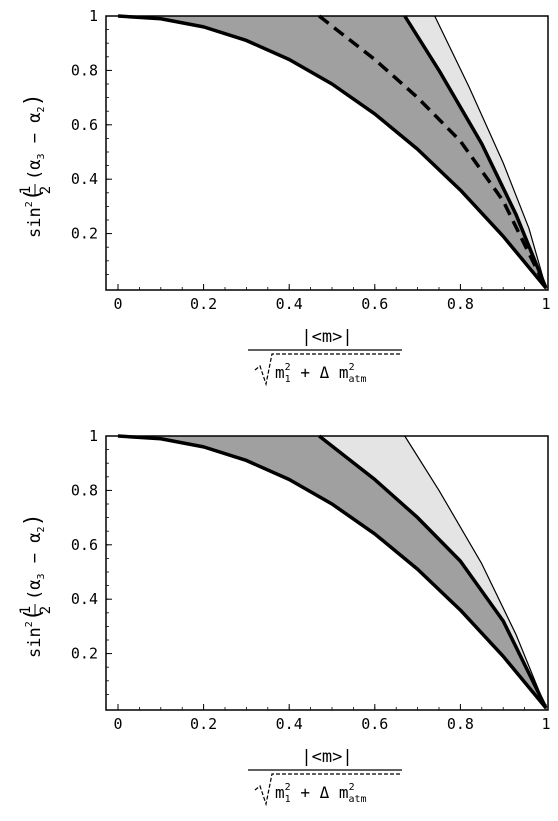  I want to click on light-region, so click(432, 572).